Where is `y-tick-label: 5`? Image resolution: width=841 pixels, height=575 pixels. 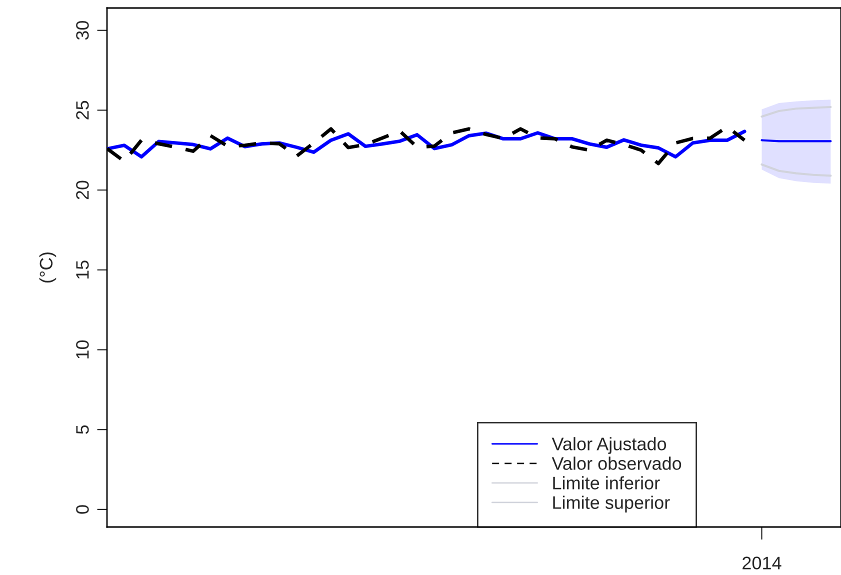 y-tick-label: 5 is located at coordinates (82, 429).